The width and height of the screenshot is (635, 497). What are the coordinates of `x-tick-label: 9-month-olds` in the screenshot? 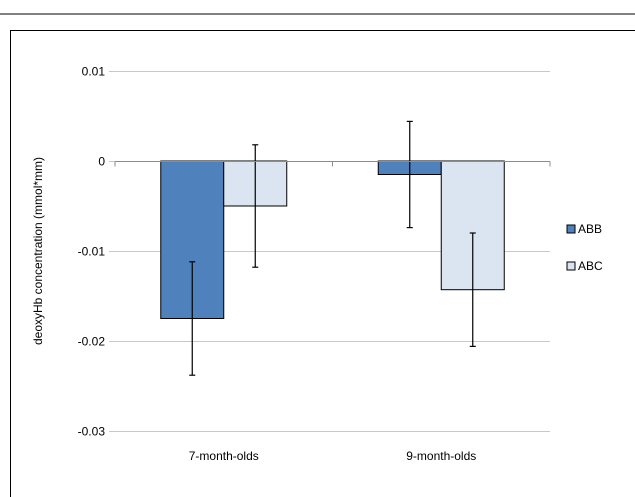 It's located at (441, 456).